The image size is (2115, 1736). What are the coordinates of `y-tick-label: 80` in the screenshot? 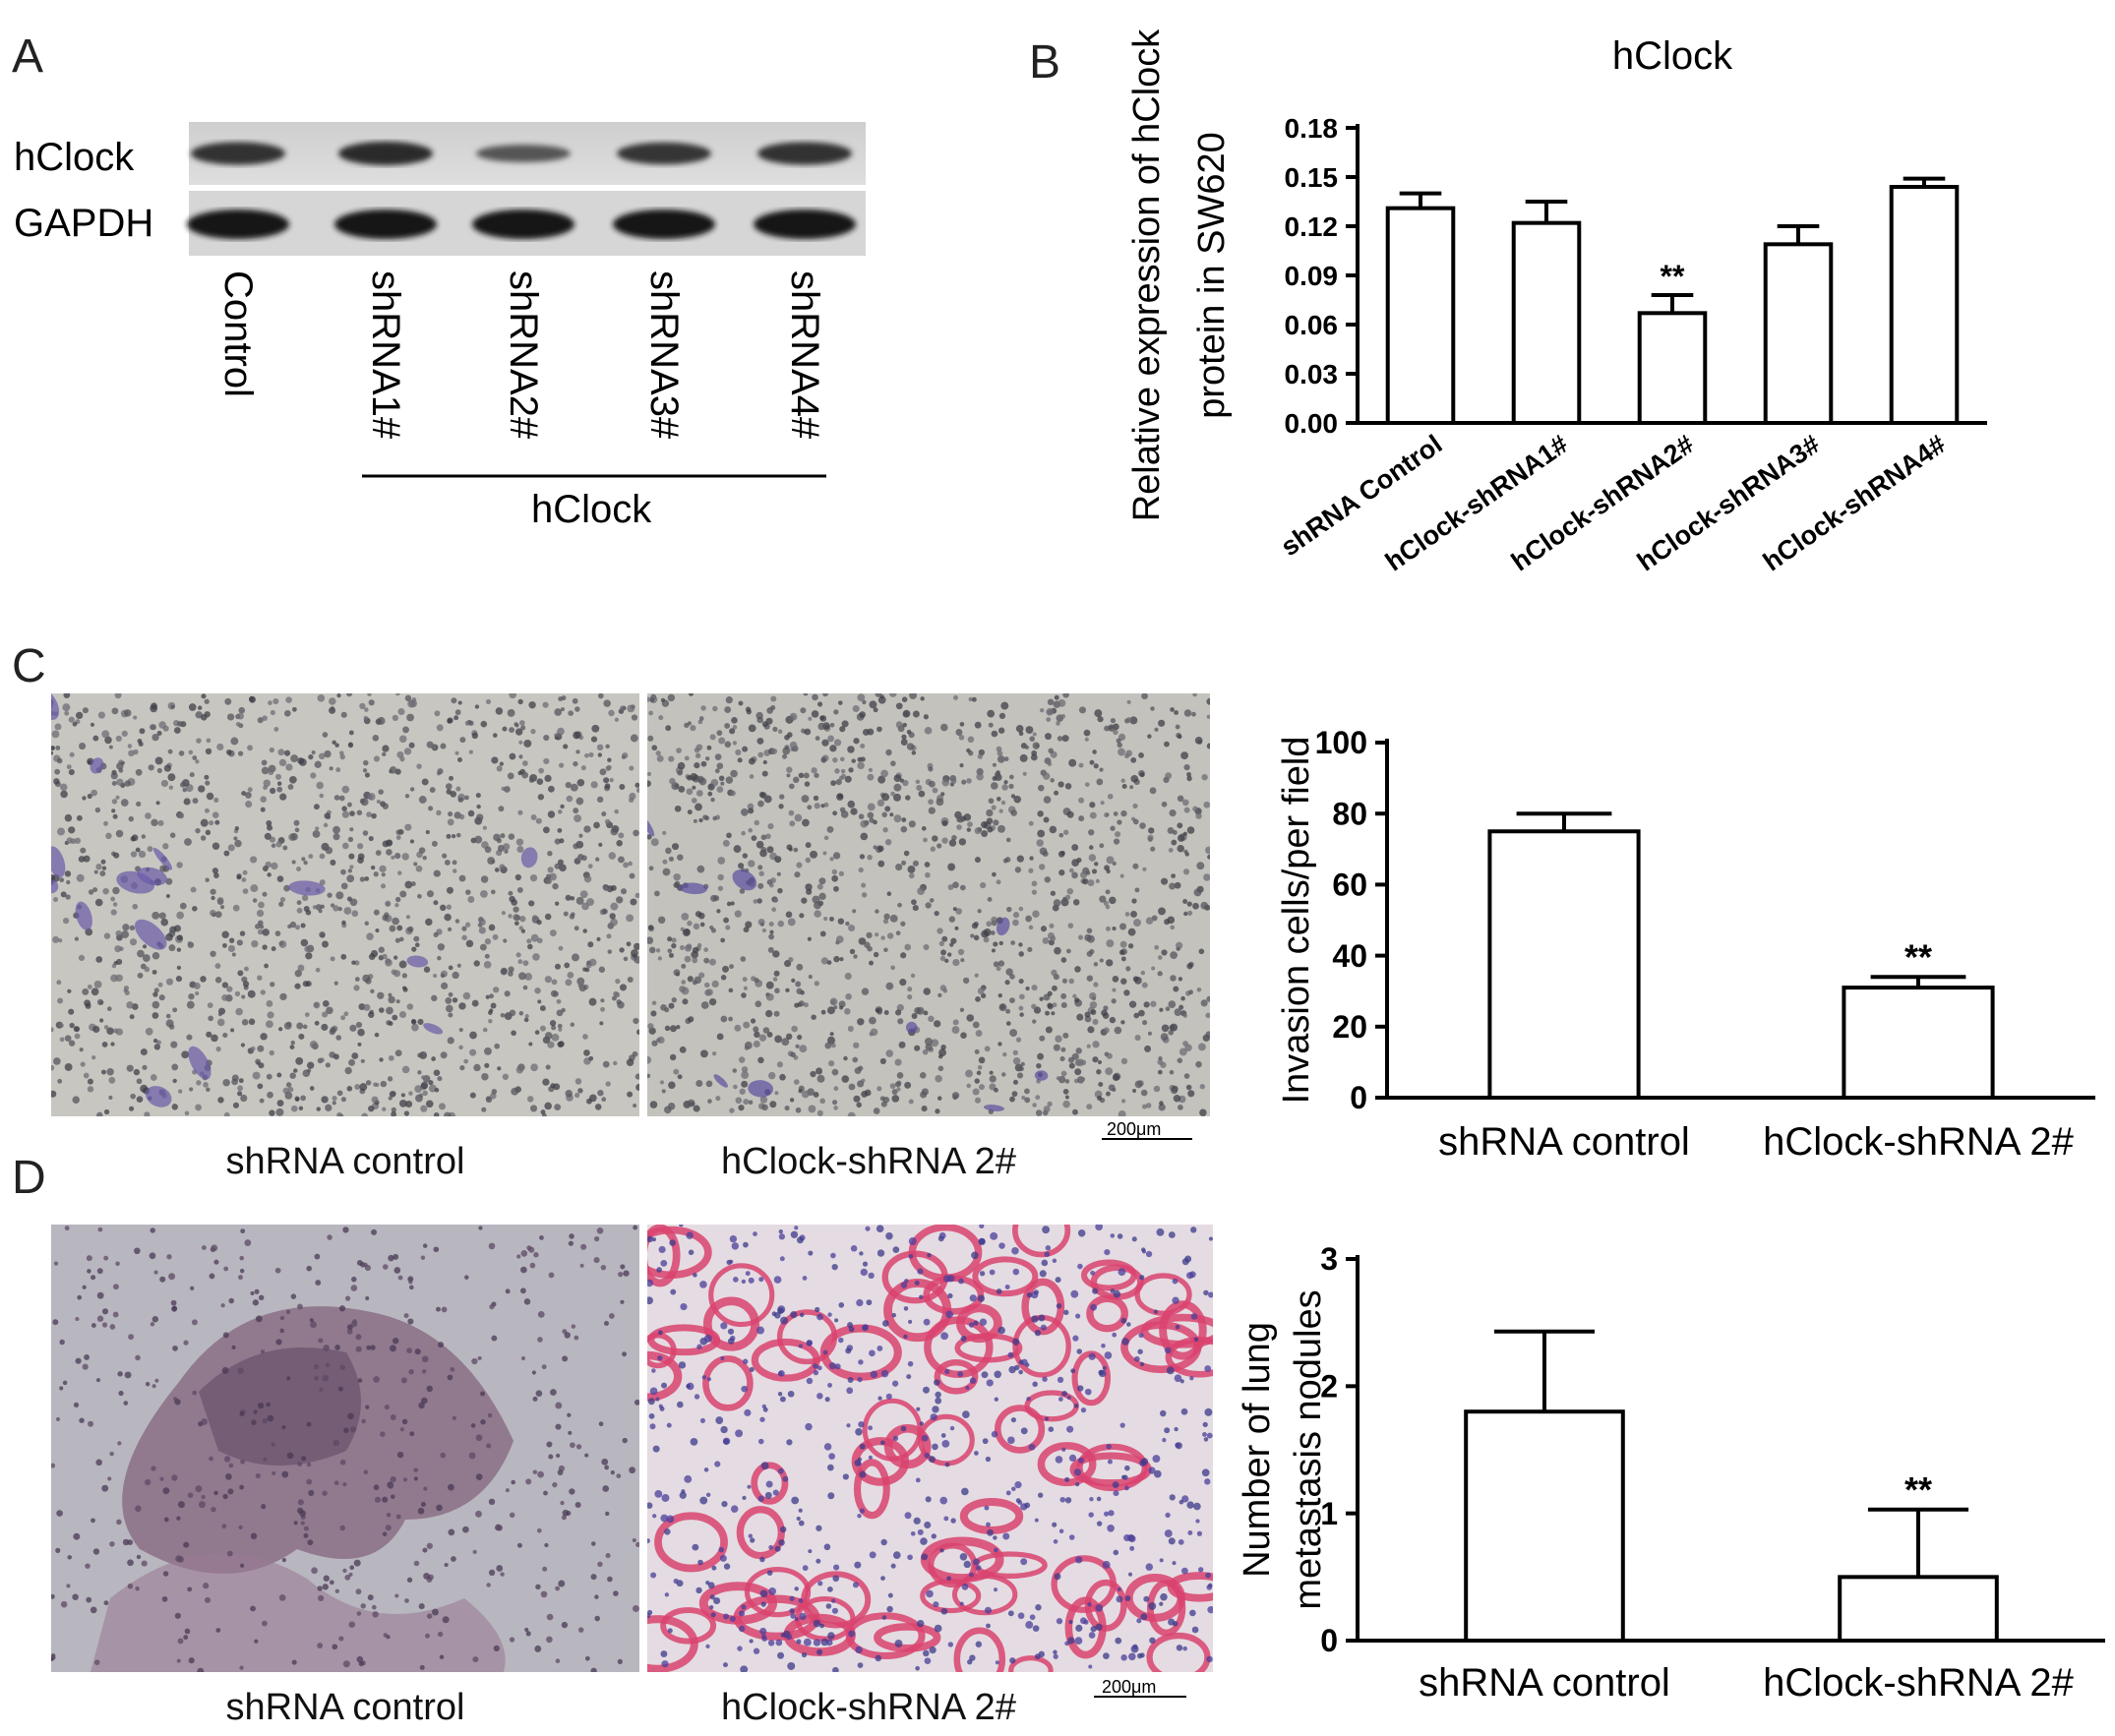 It's located at (1349, 813).